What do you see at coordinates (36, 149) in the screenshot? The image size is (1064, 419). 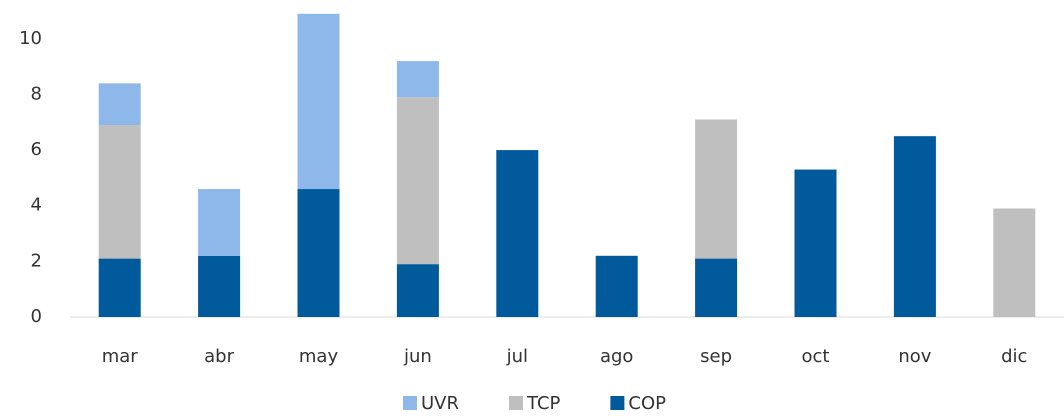 I see `y-tick-label: 6` at bounding box center [36, 149].